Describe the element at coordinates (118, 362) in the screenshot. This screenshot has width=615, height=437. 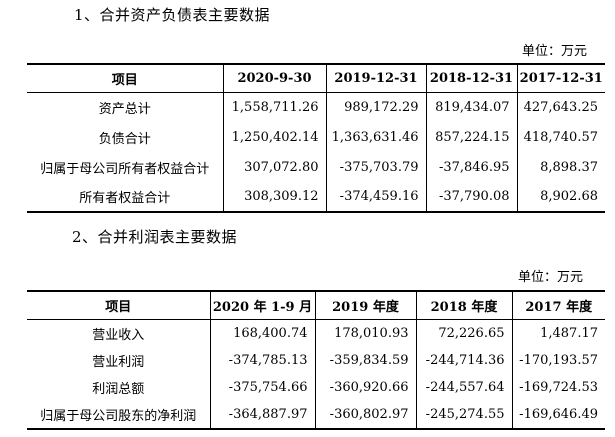
I see `row-label: 营业利润` at that location.